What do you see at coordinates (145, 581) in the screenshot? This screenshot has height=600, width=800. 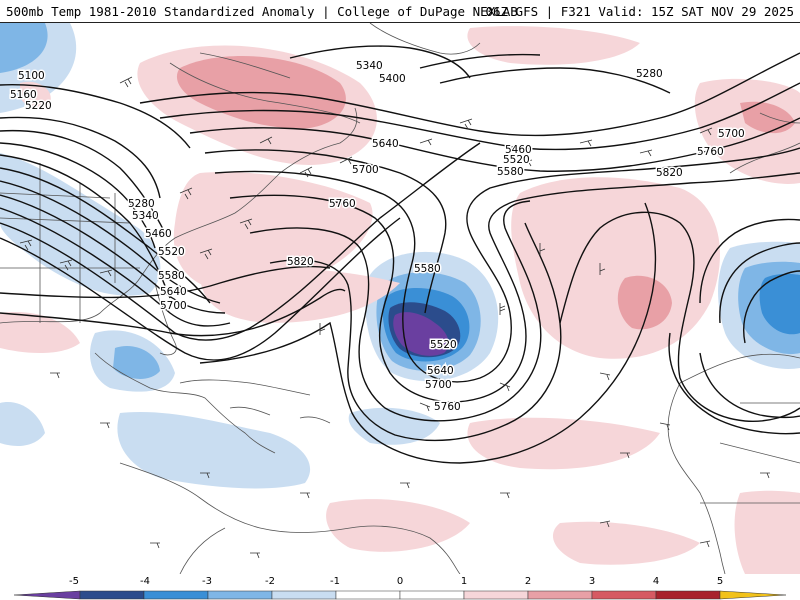 I see `colorbar-tick-label: -4` at bounding box center [145, 581].